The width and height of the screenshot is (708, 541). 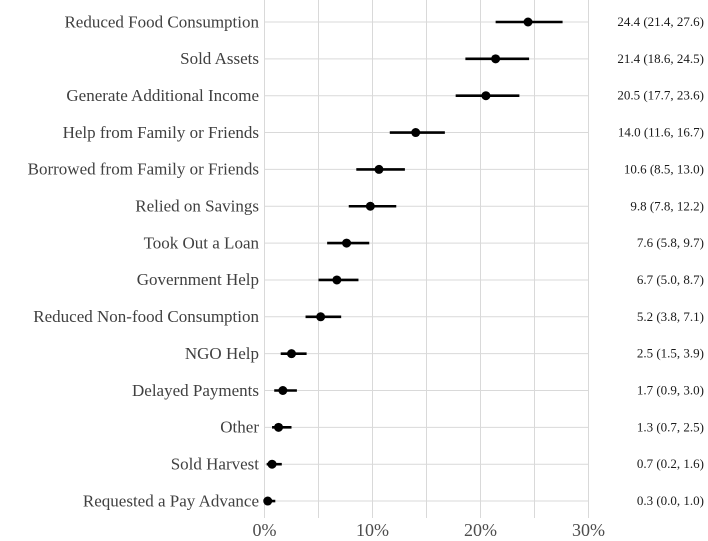 What do you see at coordinates (265, 530) in the screenshot?
I see `x-axis-tick-label: 0%` at bounding box center [265, 530].